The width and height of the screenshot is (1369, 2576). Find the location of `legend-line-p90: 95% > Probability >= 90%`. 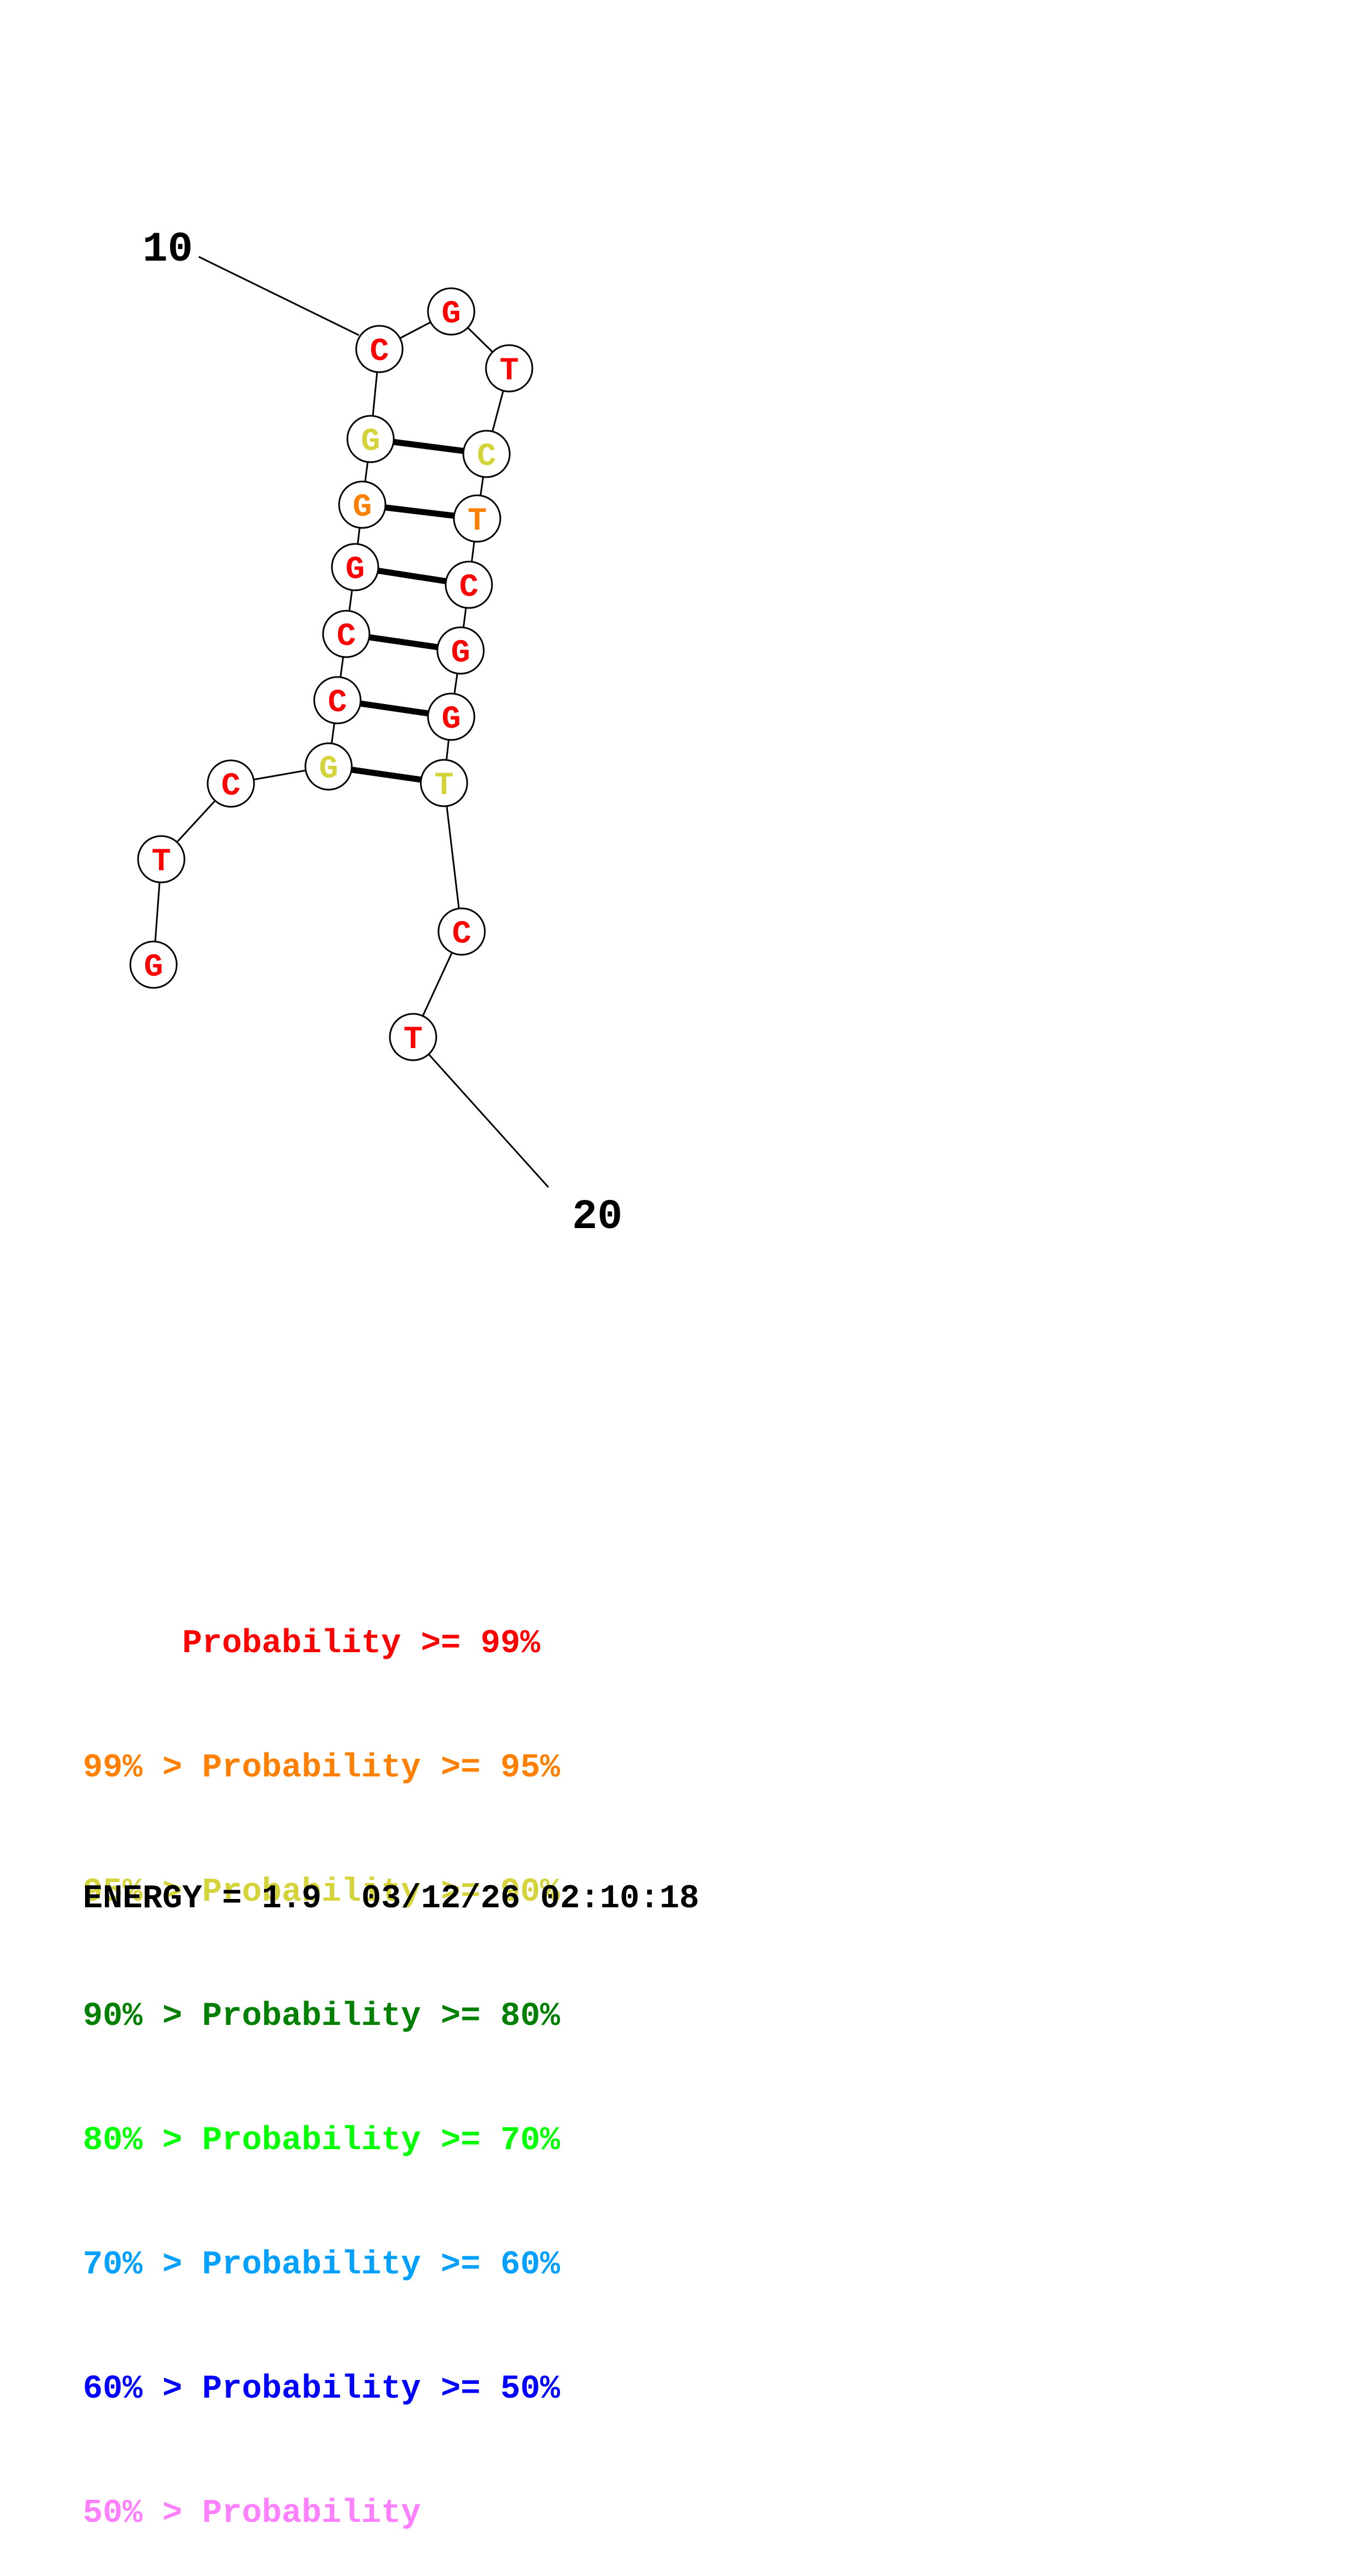

legend-line-p90: 95% > Probability >= 90% is located at coordinates (322, 1893).